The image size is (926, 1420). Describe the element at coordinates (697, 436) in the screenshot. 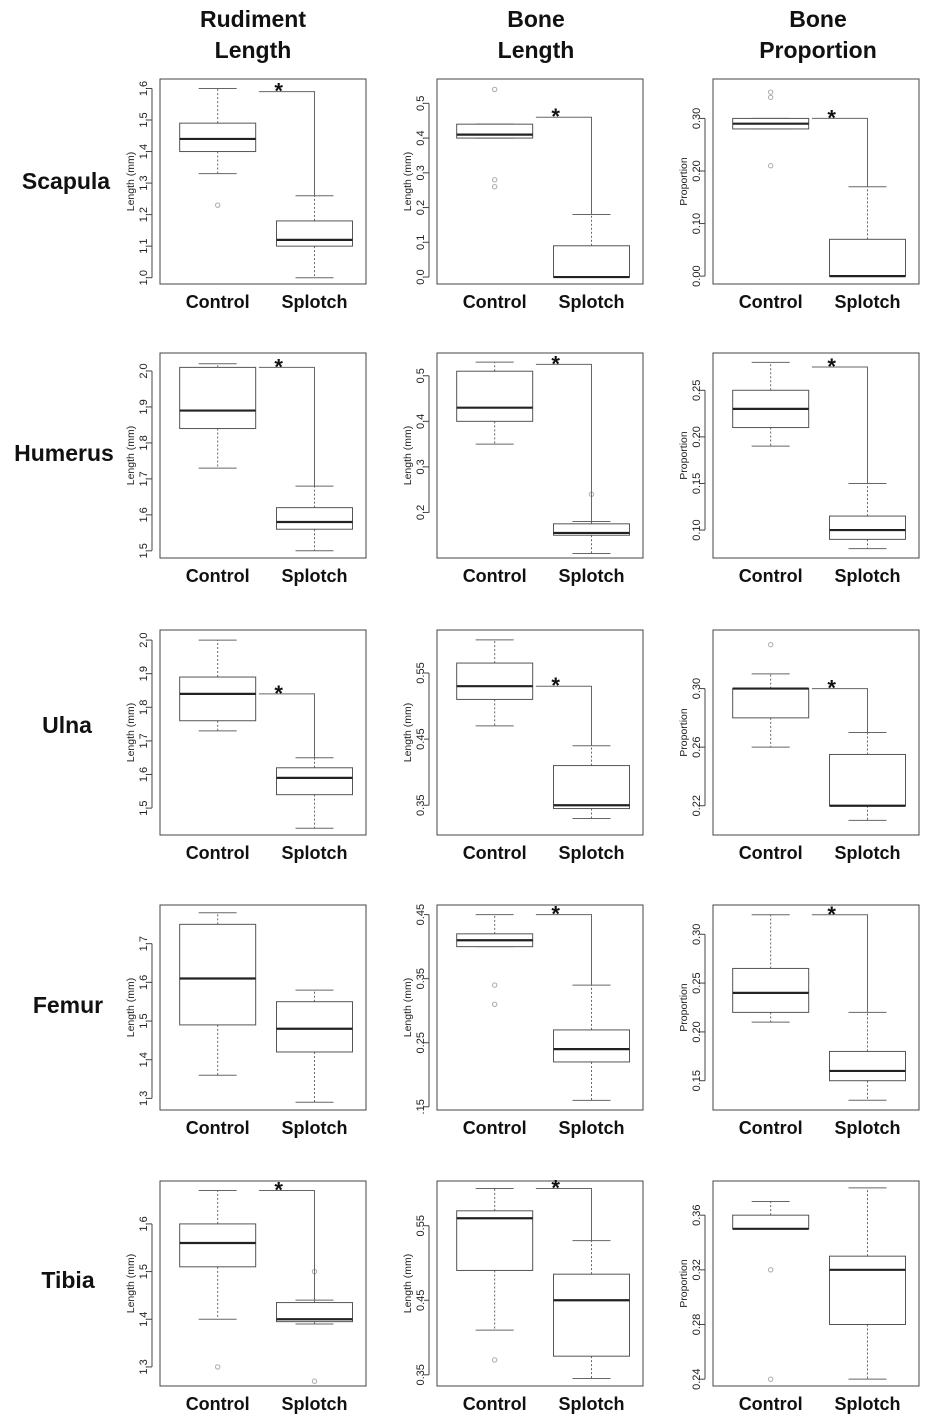

I see `y-tick-label: 0.20` at that location.